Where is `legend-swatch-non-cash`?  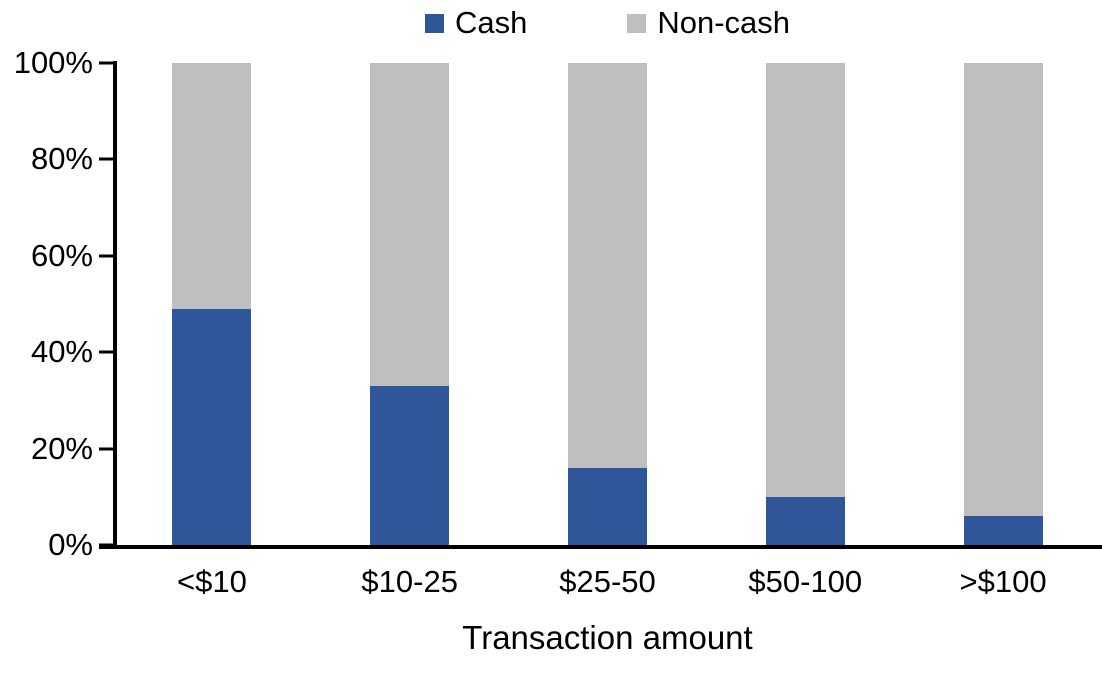 legend-swatch-non-cash is located at coordinates (637, 23).